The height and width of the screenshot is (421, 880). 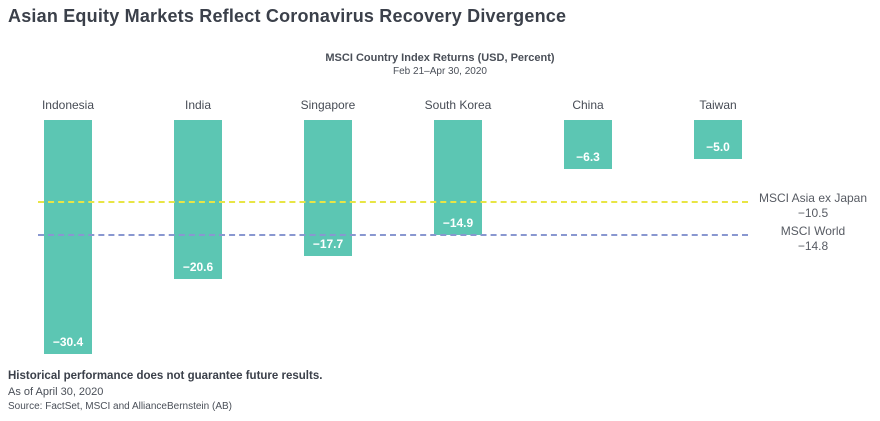 I want to click on reference-line-value: −10.5, so click(x=813, y=212).